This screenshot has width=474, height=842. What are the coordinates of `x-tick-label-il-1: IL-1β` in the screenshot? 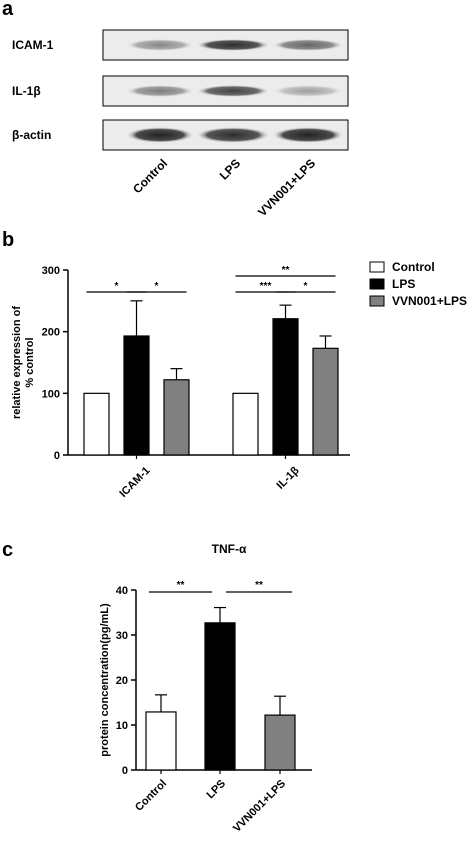 It's located at (288, 477).